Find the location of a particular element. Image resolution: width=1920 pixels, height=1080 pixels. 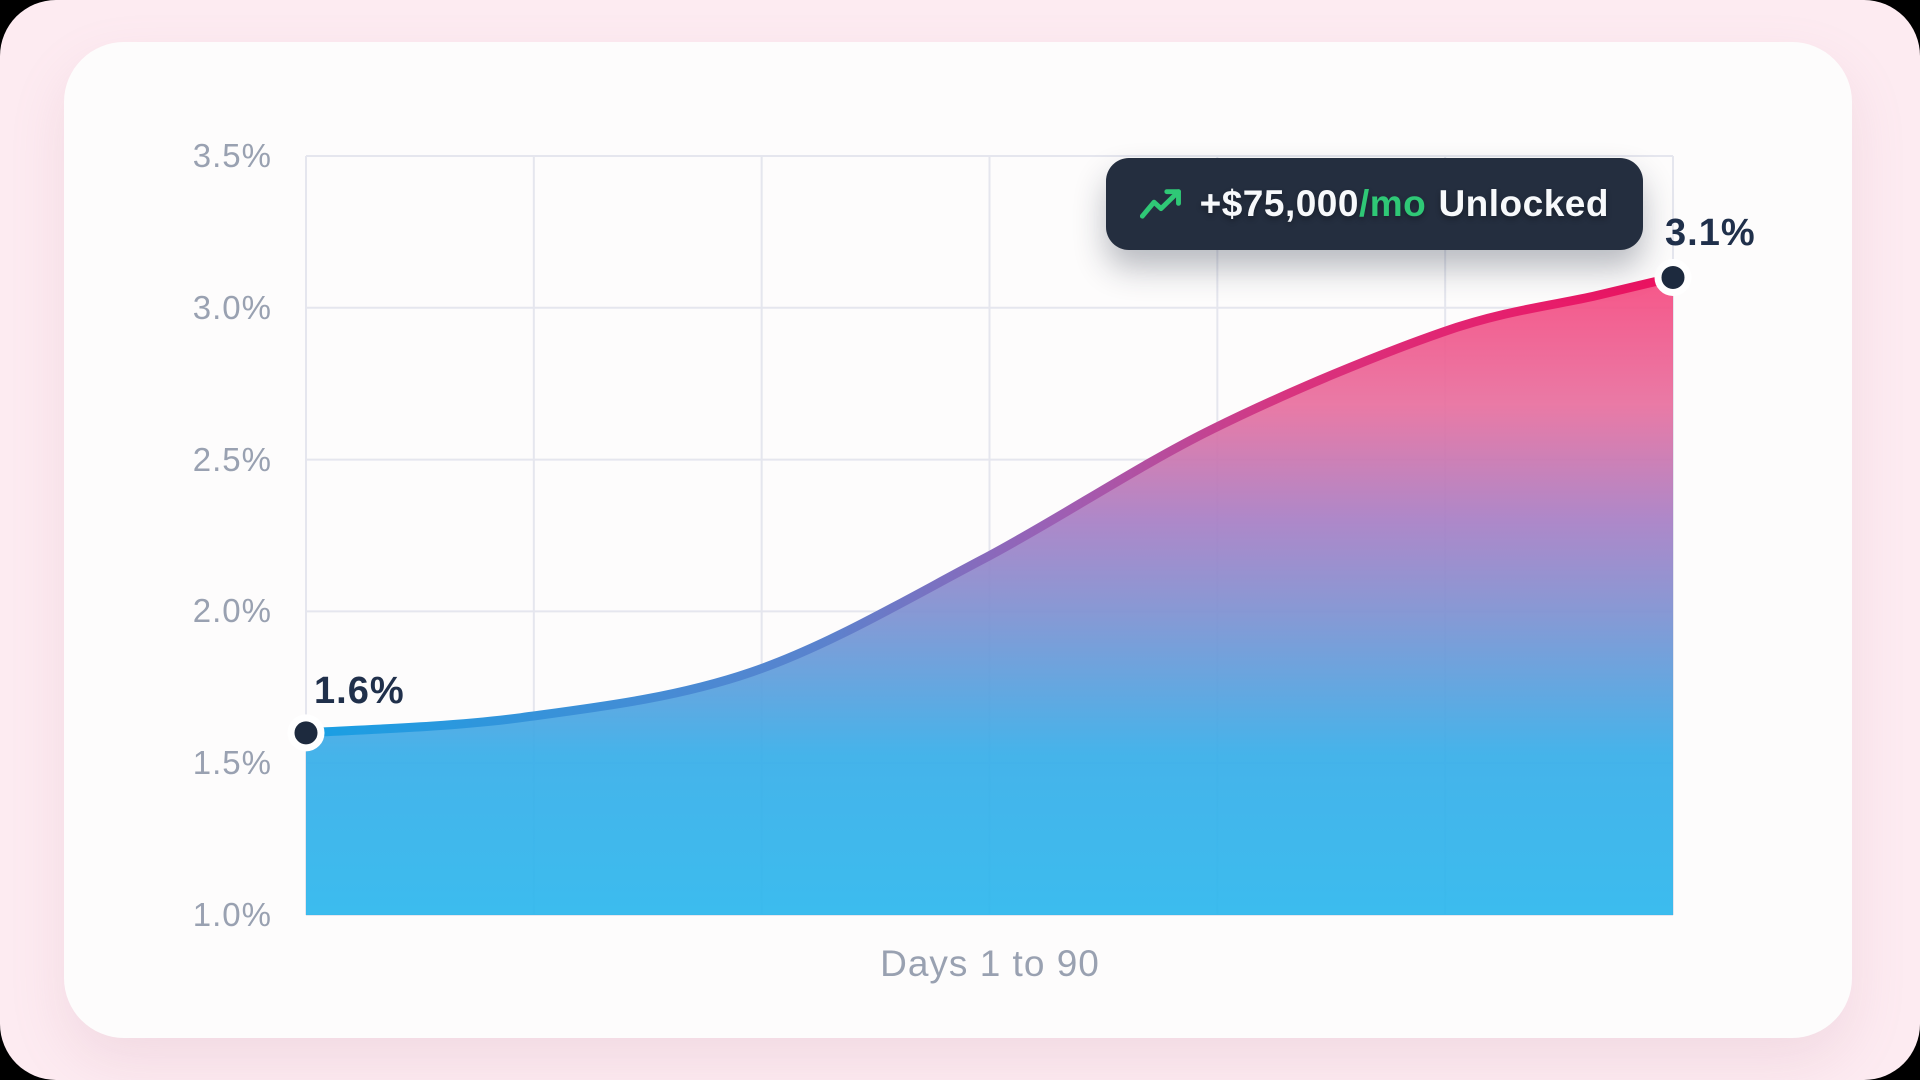

badge-amount: +$75,000 is located at coordinates (1279, 203).